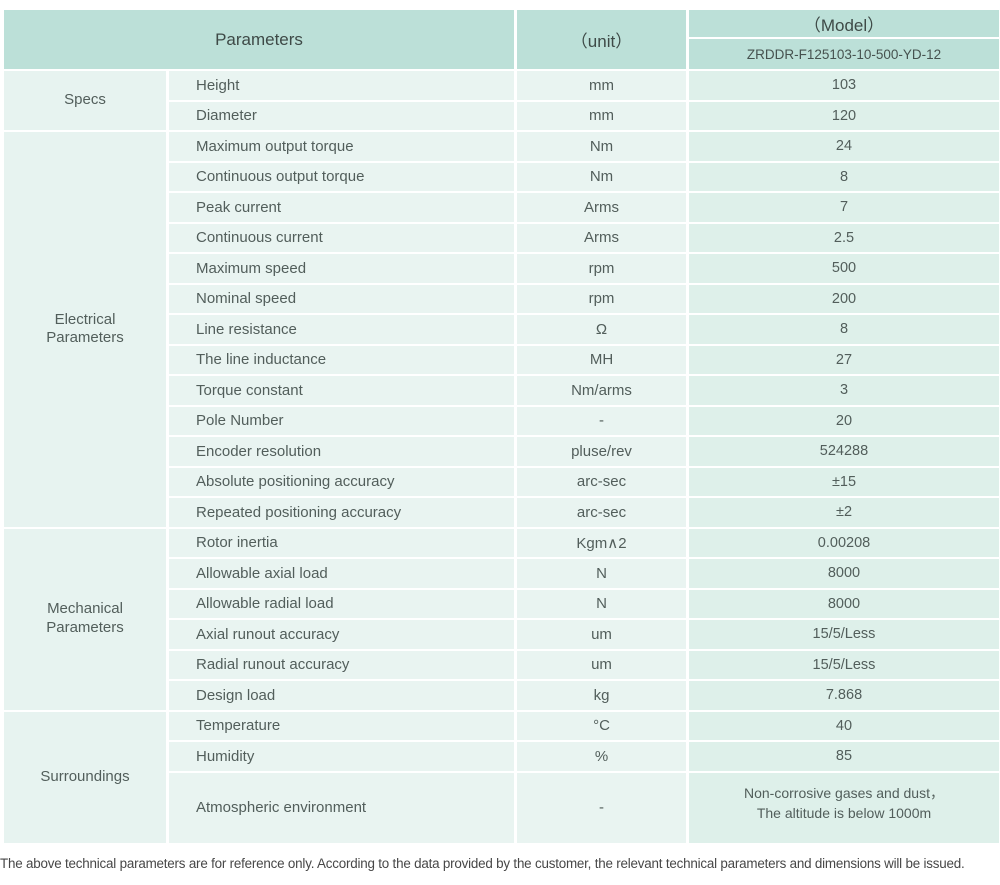  What do you see at coordinates (843, 54) in the screenshot?
I see `header-model-number: ZRDDR-F125103-10-500-YD-12` at bounding box center [843, 54].